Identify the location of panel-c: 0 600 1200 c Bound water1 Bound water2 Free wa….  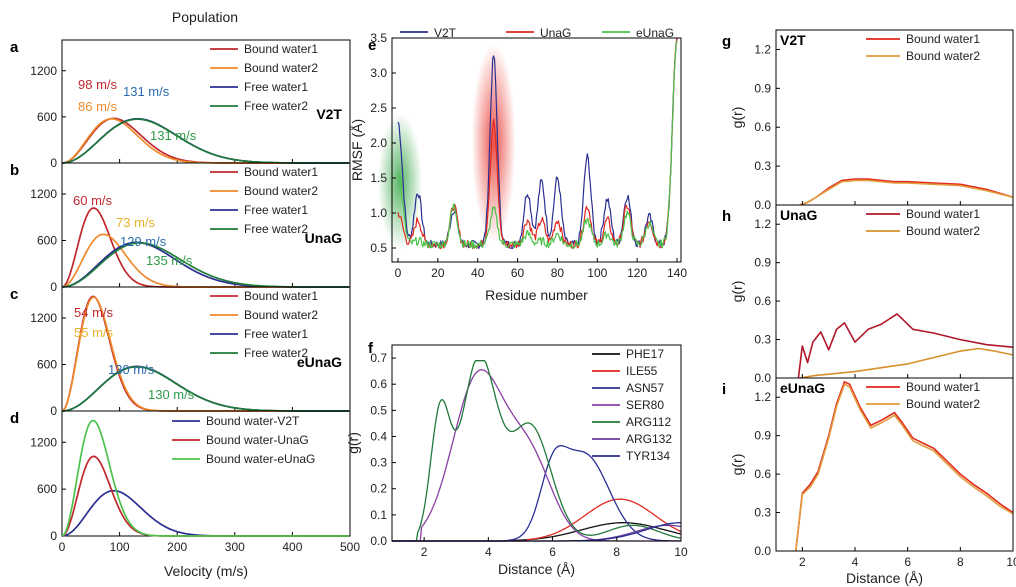
(180, 352).